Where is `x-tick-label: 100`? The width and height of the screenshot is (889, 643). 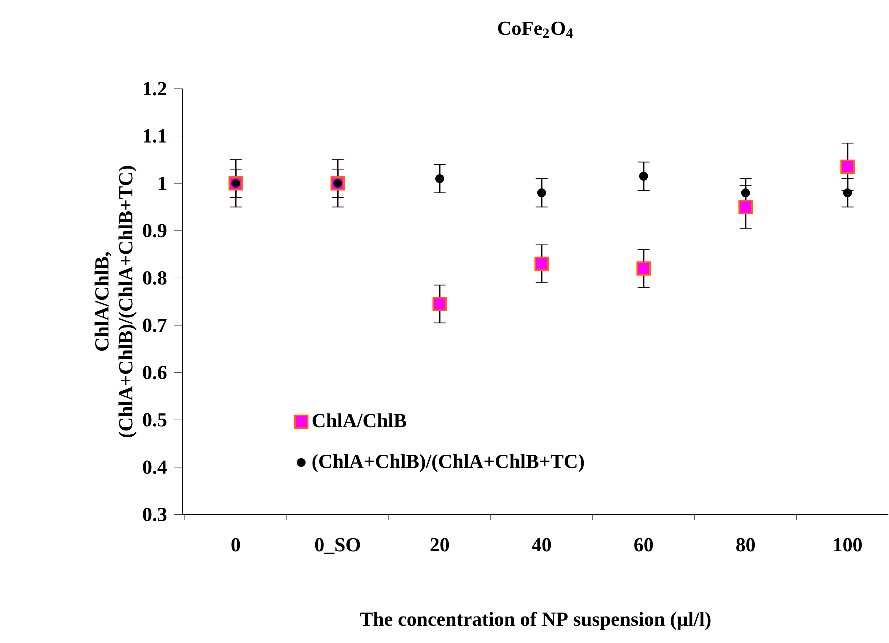 x-tick-label: 100 is located at coordinates (848, 545).